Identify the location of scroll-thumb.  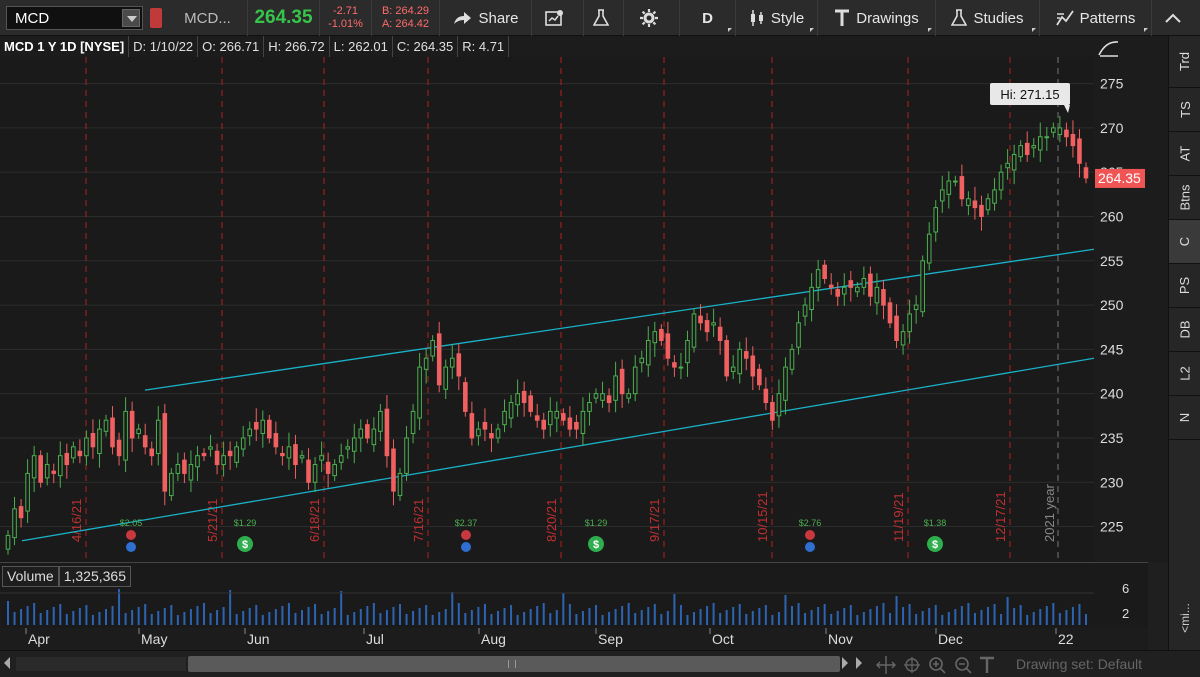
(514, 664).